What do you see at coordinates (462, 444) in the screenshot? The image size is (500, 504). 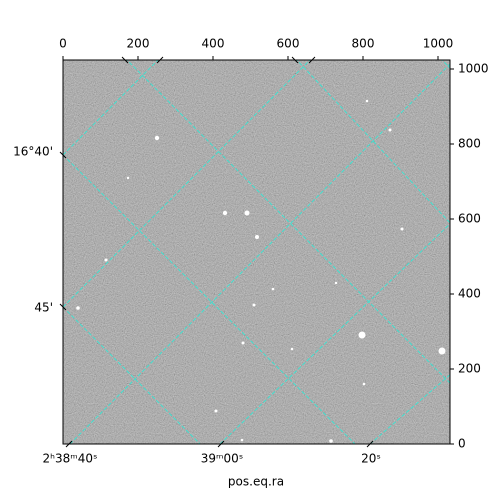 I see `y-tick-label: 0` at bounding box center [462, 444].